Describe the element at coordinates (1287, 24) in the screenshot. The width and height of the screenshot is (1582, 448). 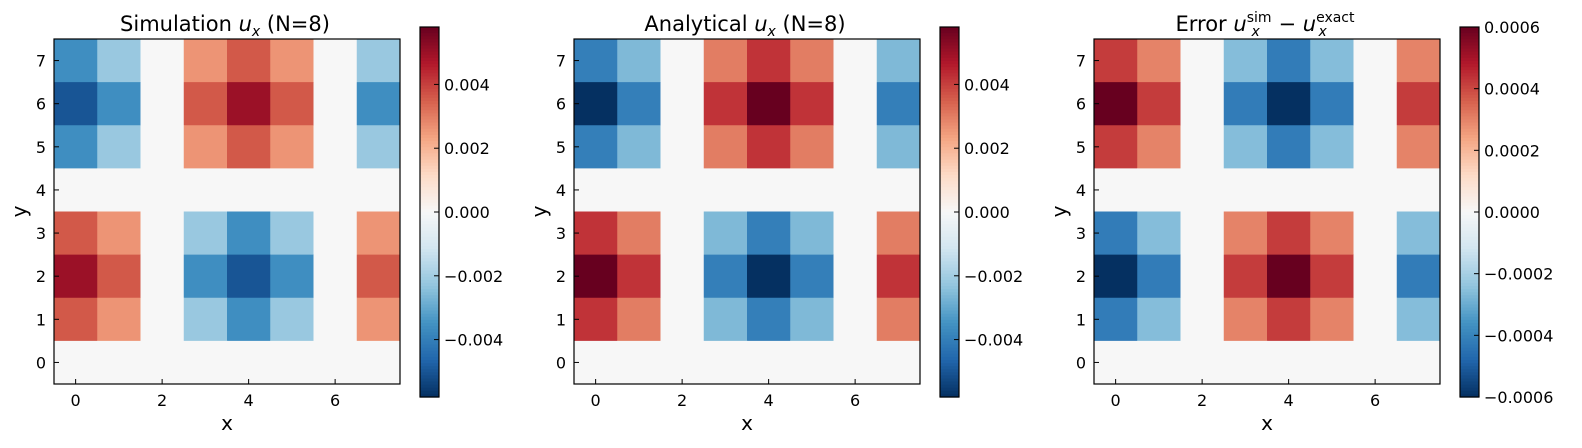
I see `title-minus: −` at that location.